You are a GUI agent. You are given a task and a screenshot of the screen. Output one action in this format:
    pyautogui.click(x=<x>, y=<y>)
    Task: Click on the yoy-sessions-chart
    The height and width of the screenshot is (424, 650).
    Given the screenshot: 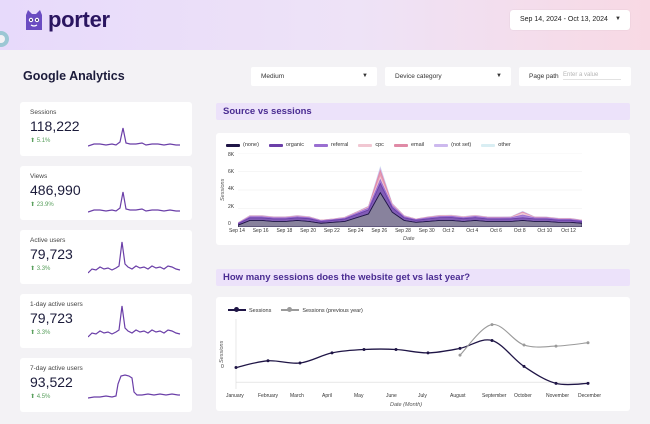 What is the action you would take?
    pyautogui.click(x=412, y=354)
    